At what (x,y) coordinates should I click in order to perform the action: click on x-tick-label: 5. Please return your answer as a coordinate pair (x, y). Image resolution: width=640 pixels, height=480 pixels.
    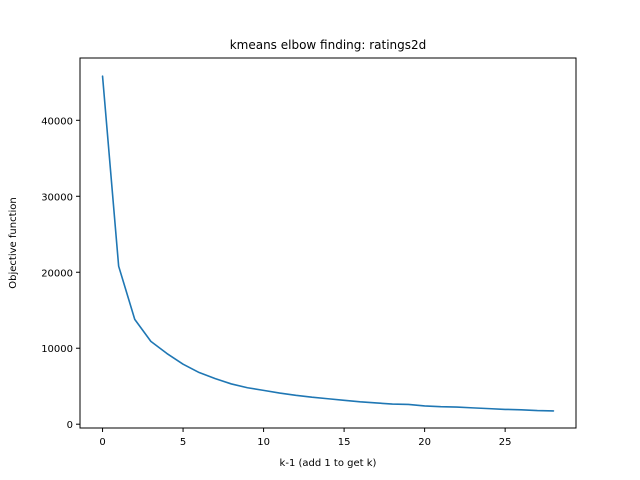
    Looking at the image, I should click on (183, 442).